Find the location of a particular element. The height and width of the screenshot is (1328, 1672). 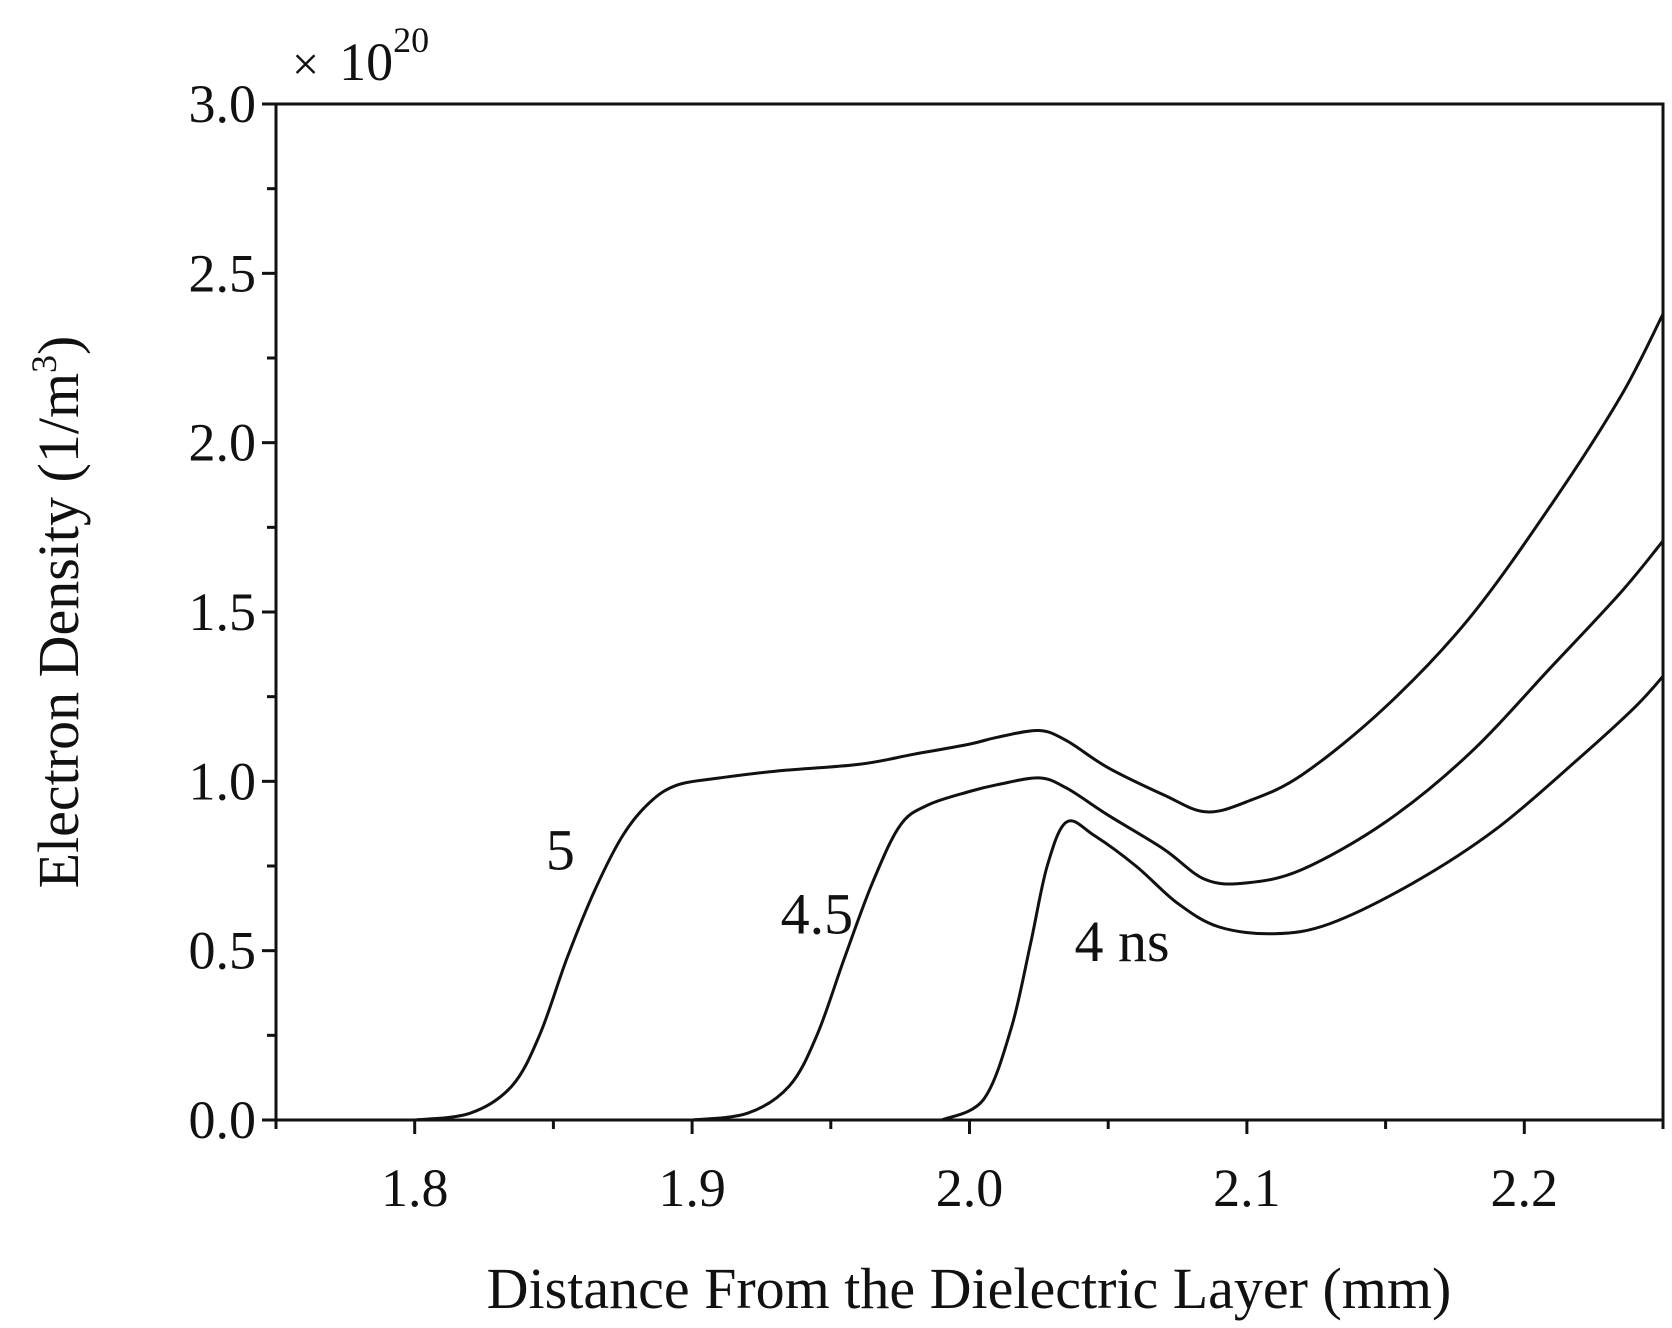

y-multiplier-base: 10 is located at coordinates (366, 62).